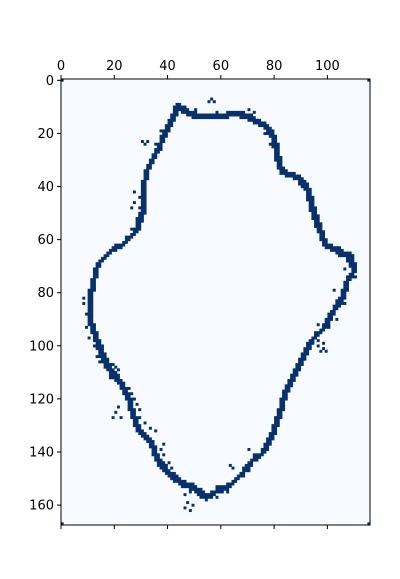  What do you see at coordinates (274, 66) in the screenshot?
I see `x-tick-label: 80` at bounding box center [274, 66].